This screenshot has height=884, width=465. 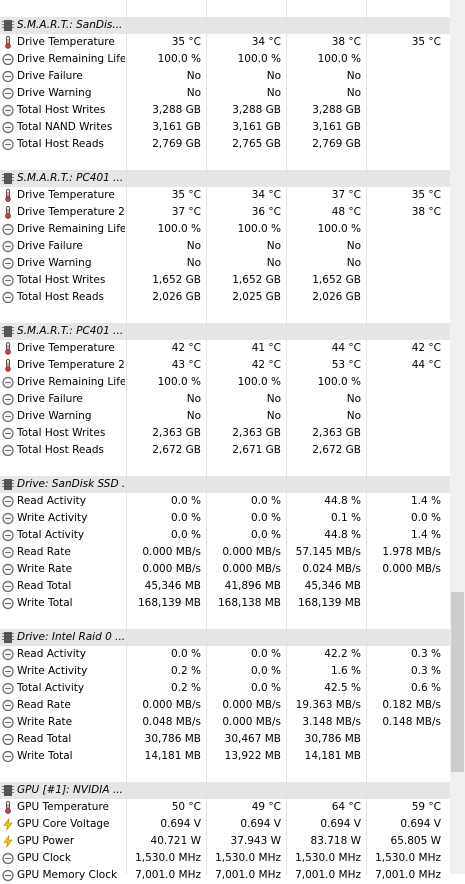 What do you see at coordinates (336, 127) in the screenshot?
I see `maximum-value: 3,161 GB` at bounding box center [336, 127].